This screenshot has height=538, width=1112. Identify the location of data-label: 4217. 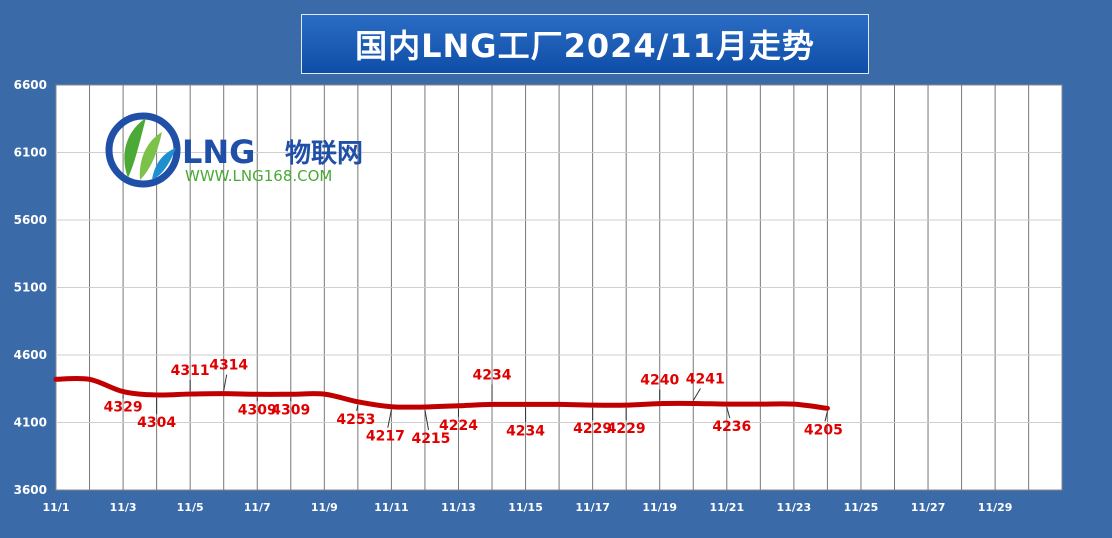
(385, 437).